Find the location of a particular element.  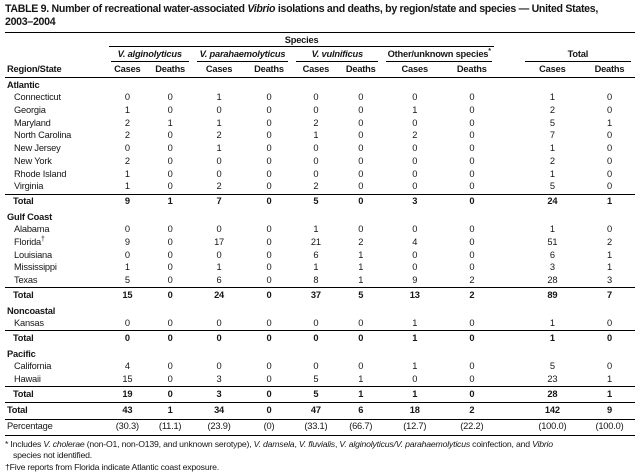

value-cell: 23 is located at coordinates (552, 378).